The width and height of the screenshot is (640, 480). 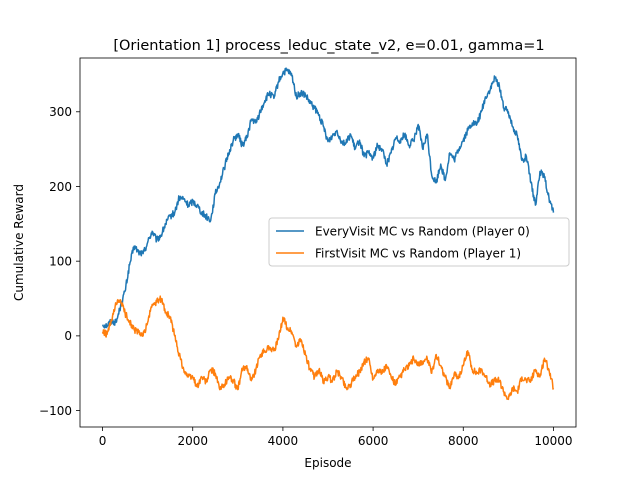 What do you see at coordinates (553, 441) in the screenshot?
I see `x-tick-label: 10000` at bounding box center [553, 441].